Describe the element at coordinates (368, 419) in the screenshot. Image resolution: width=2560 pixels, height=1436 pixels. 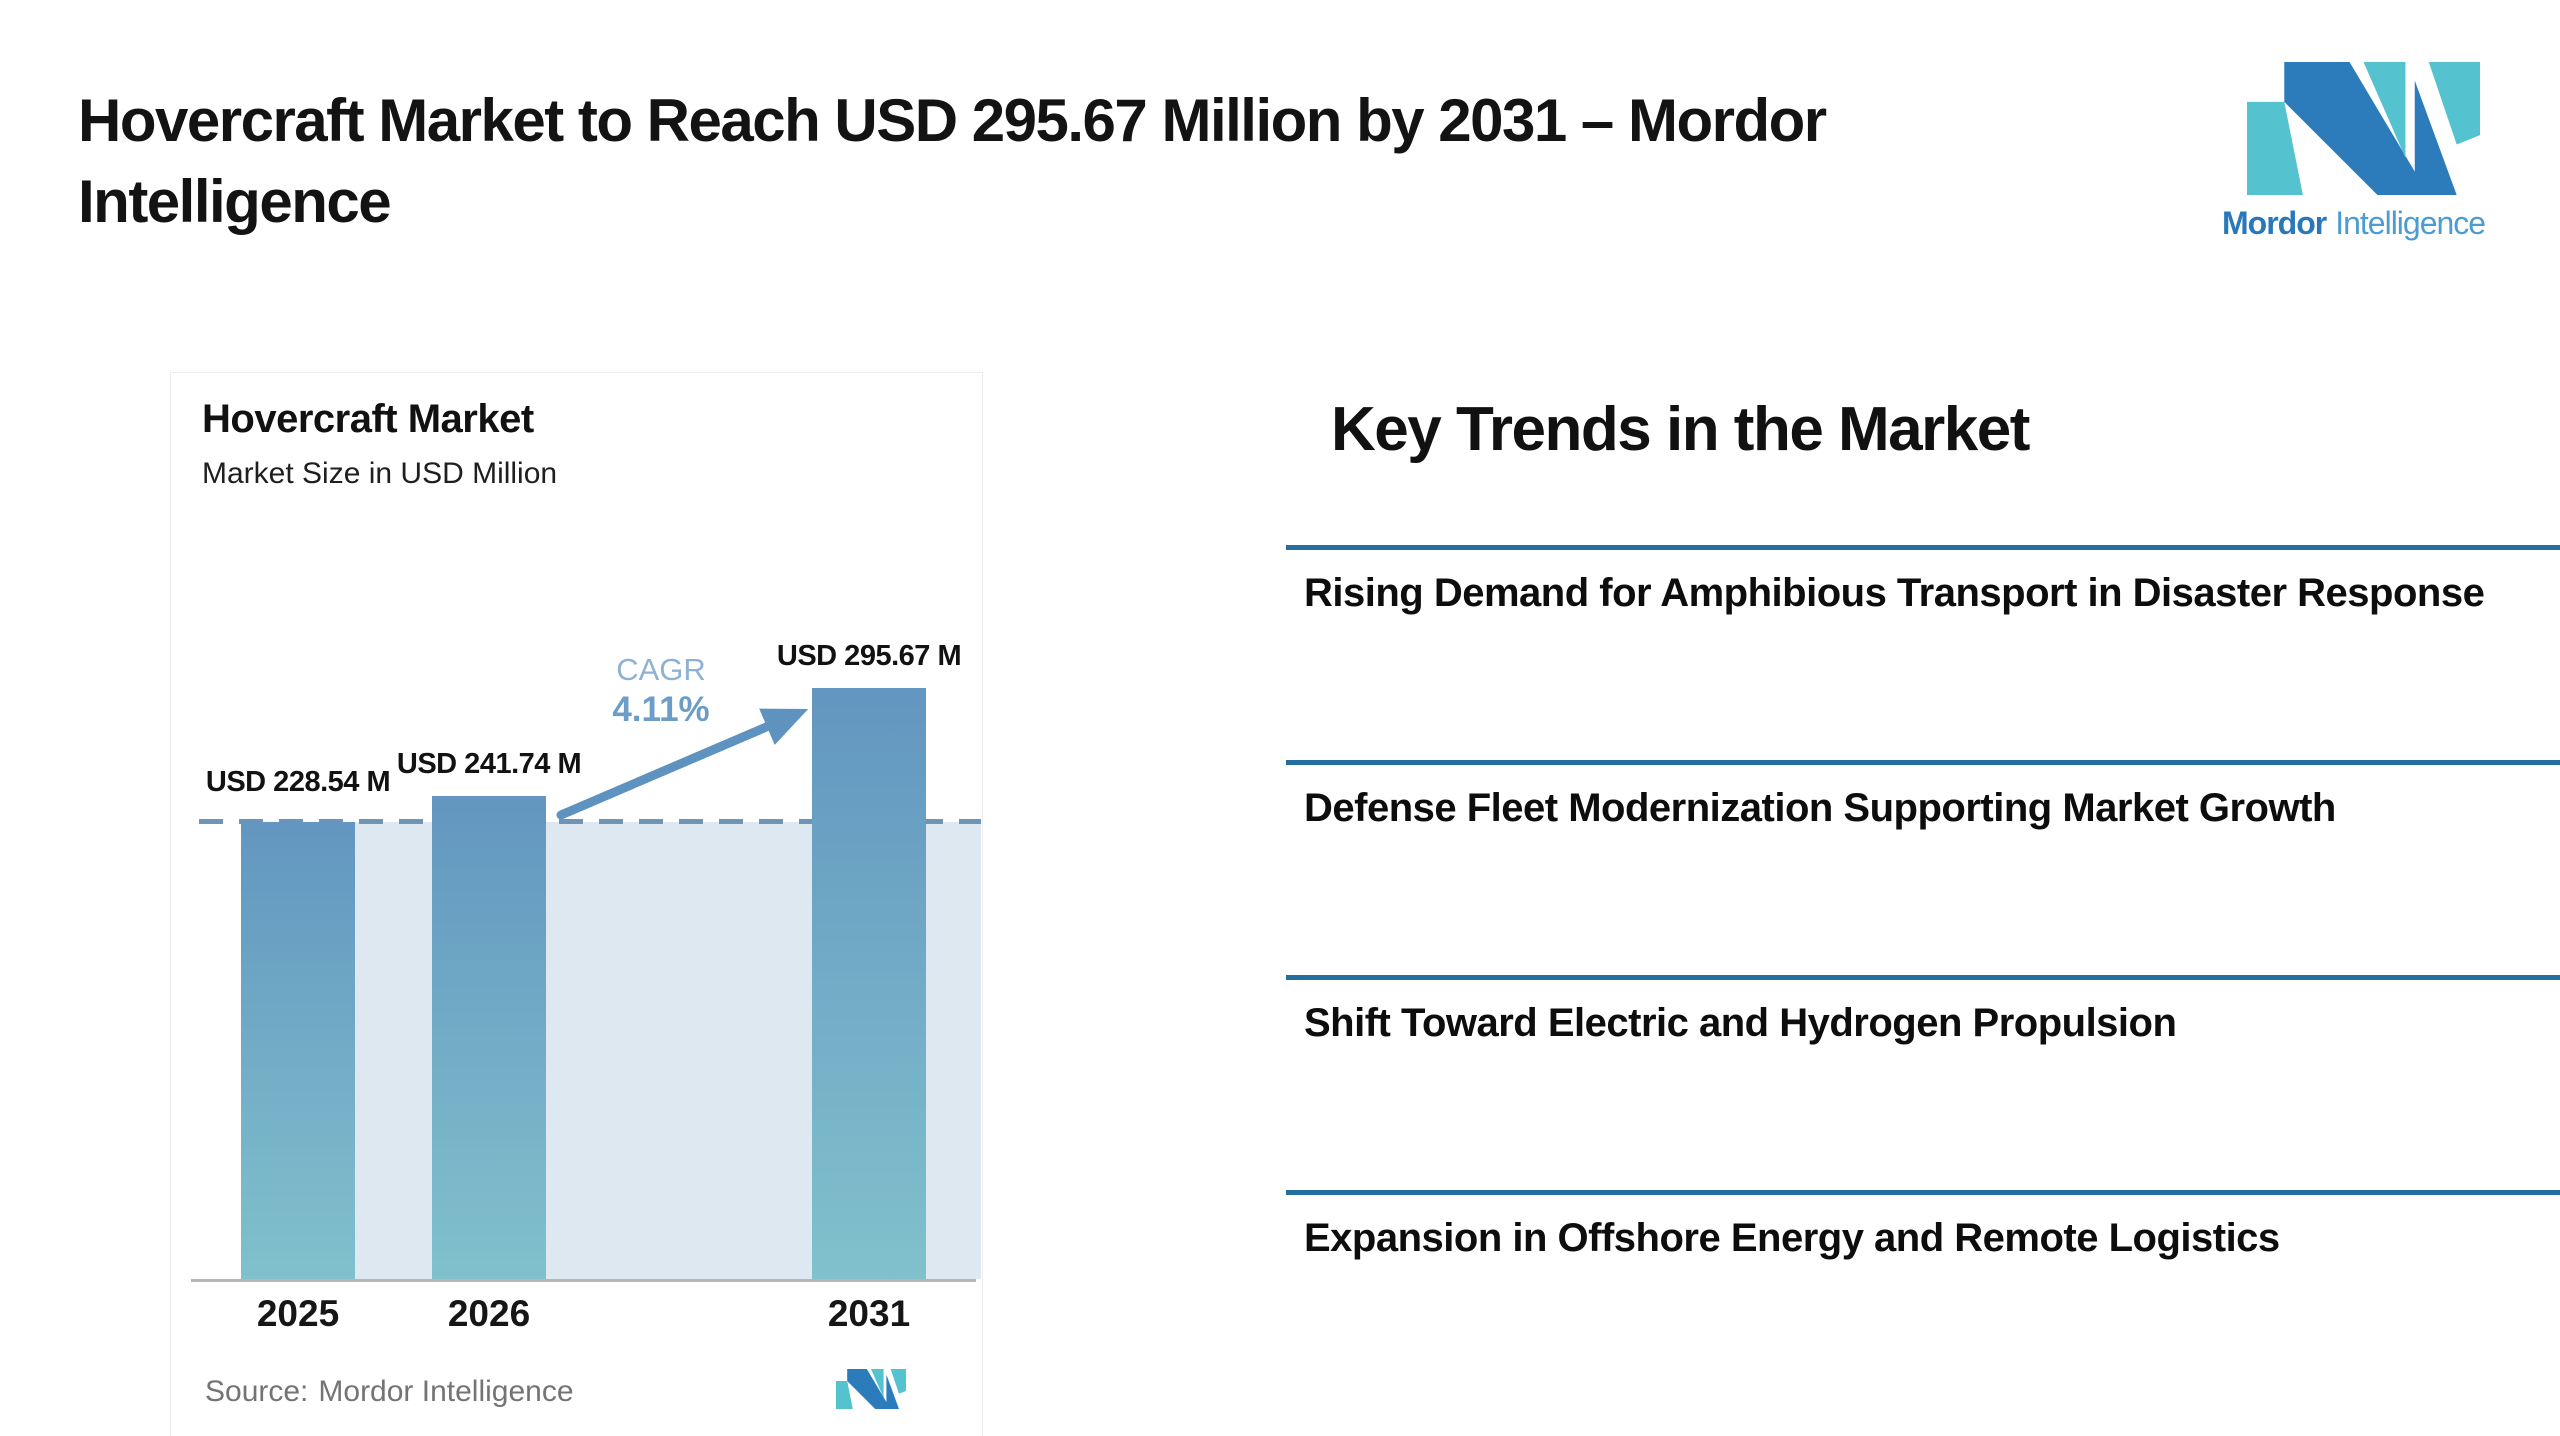
I see `chart-title: Hovercraft Market` at that location.